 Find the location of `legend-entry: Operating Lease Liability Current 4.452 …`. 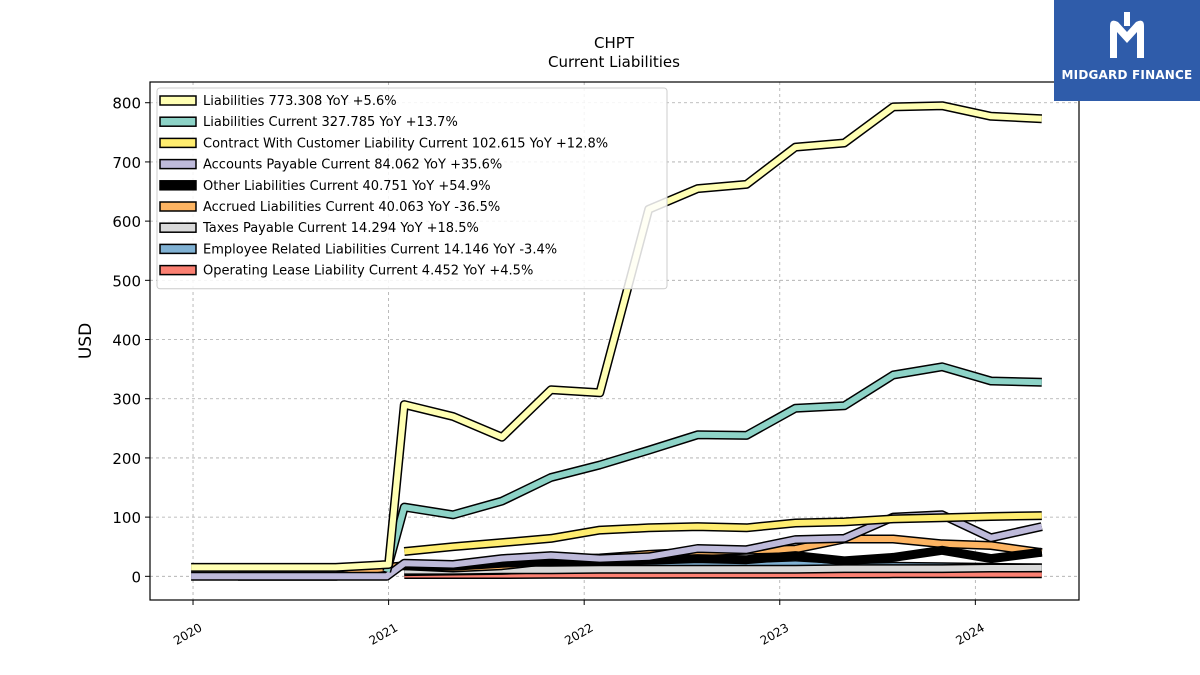

legend-entry: Operating Lease Liability Current 4.452 … is located at coordinates (368, 271).